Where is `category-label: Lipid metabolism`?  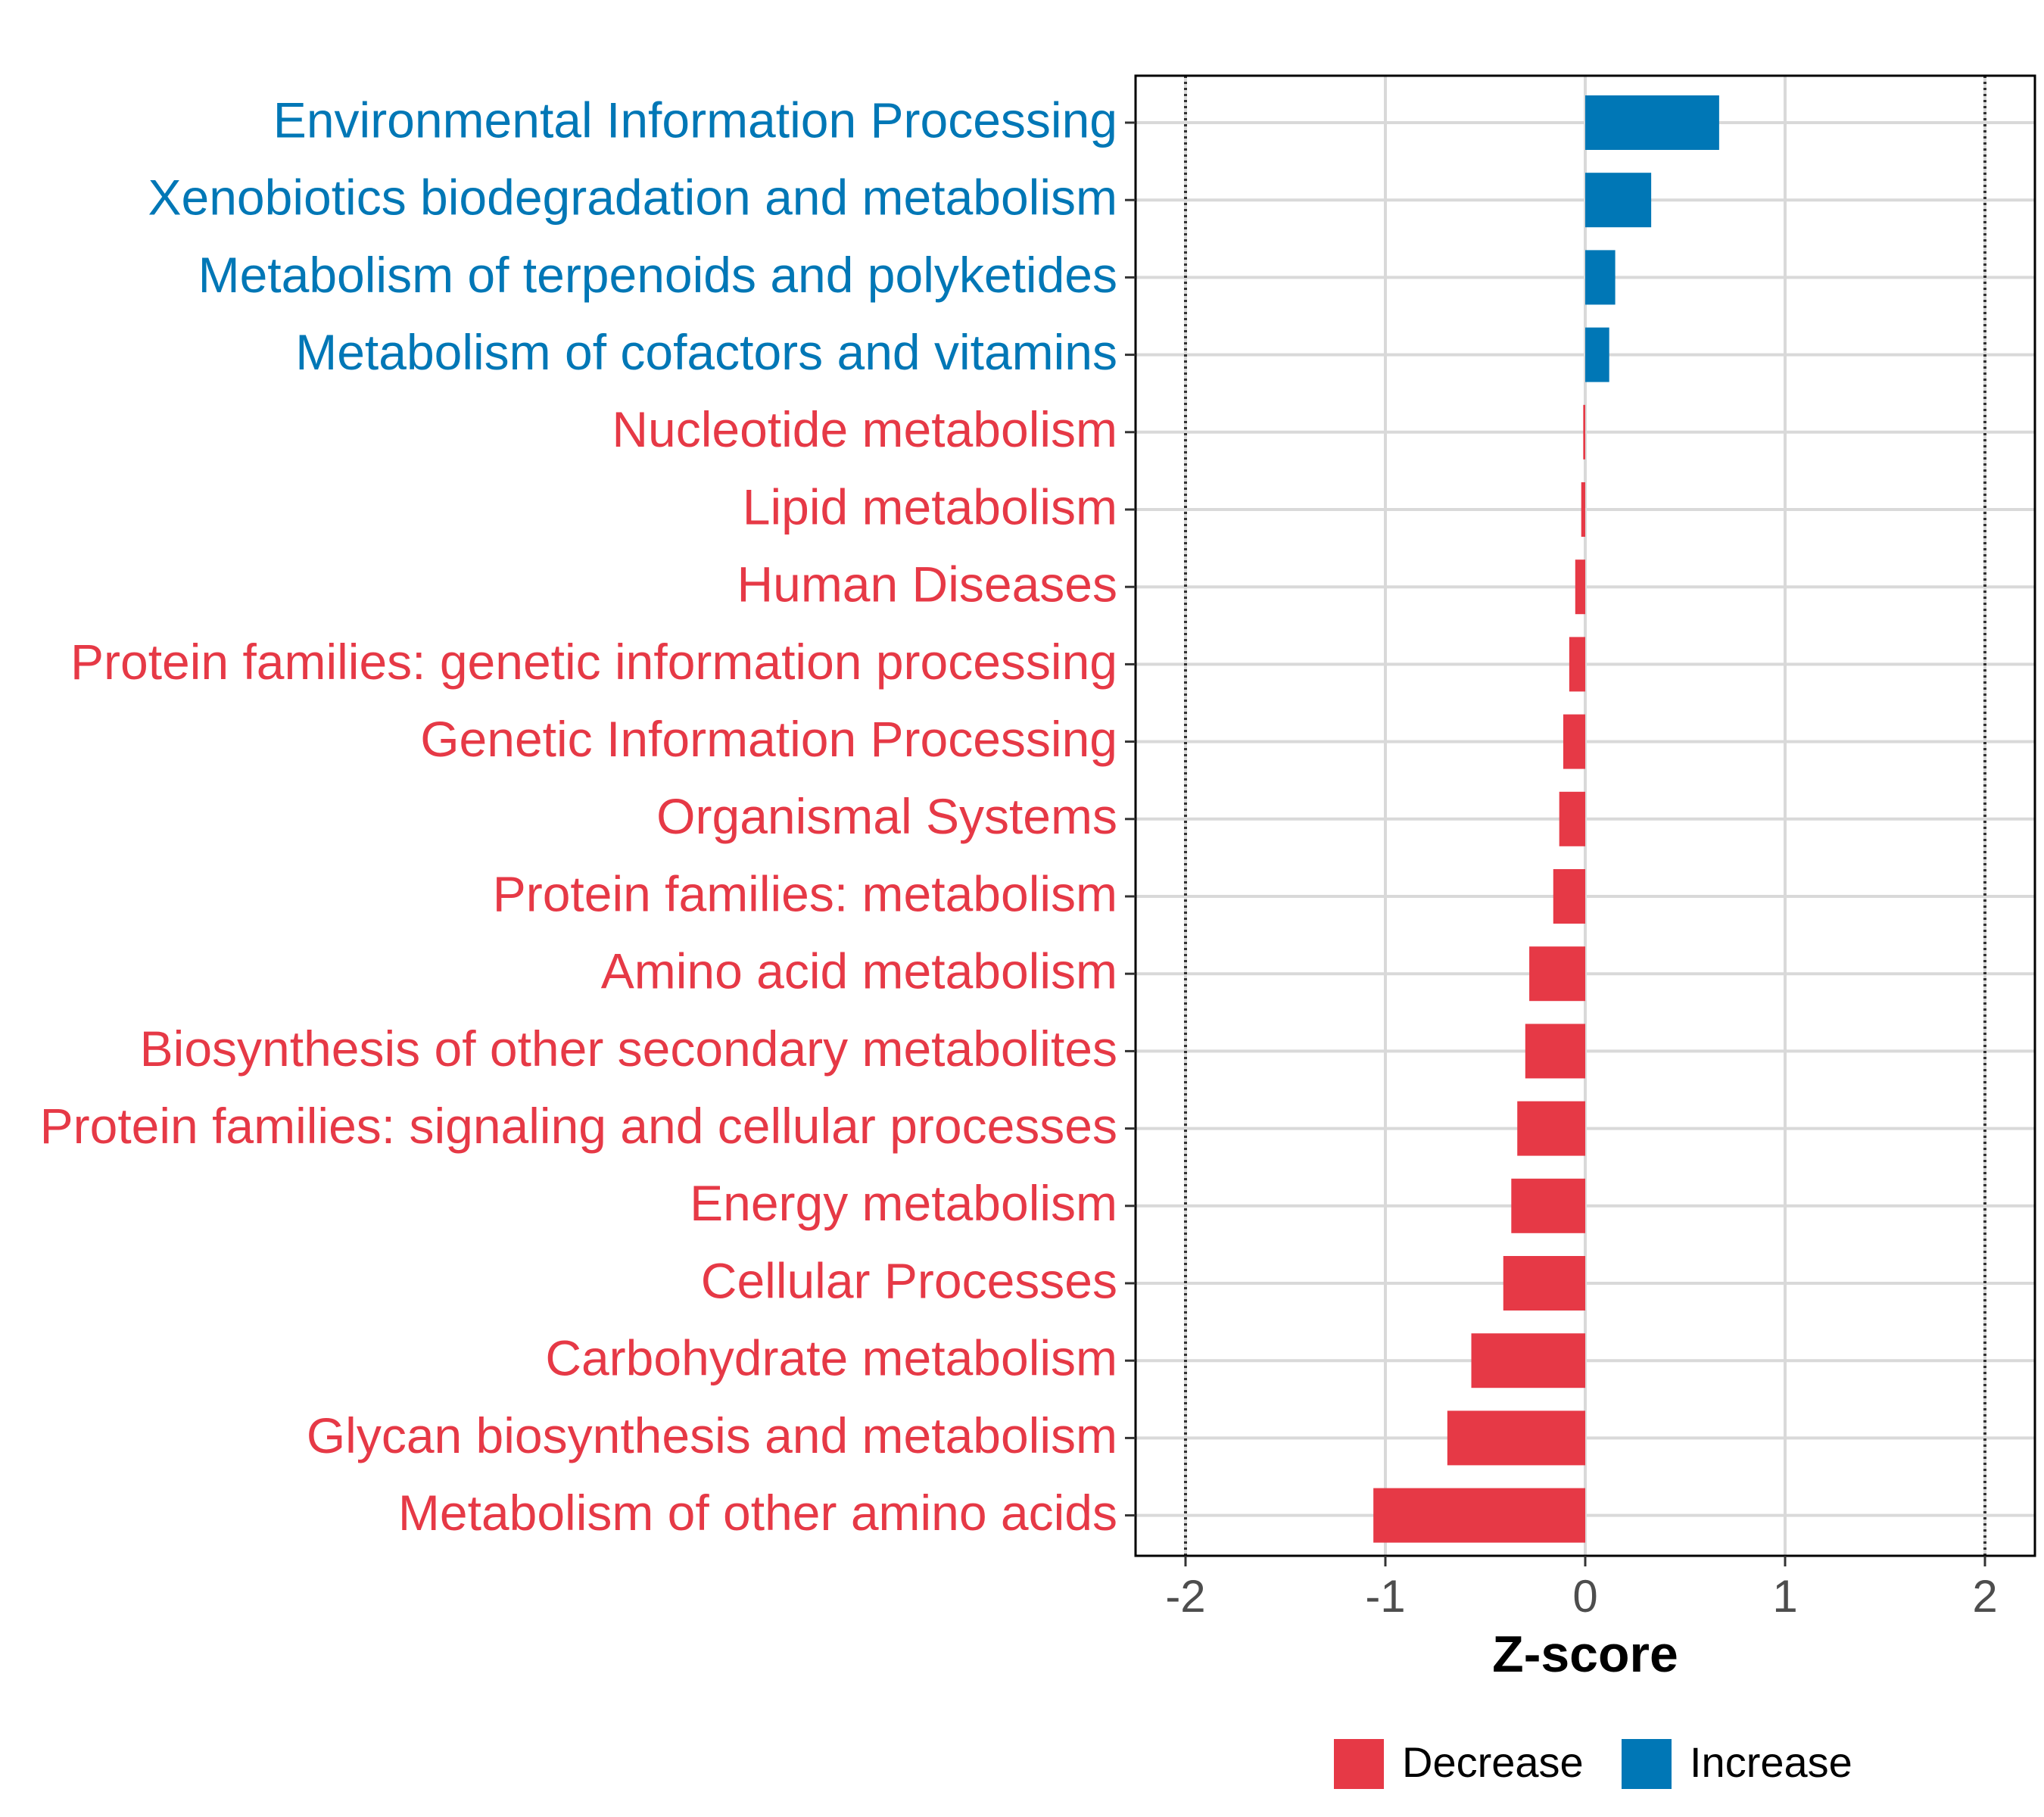 category-label: Lipid metabolism is located at coordinates (930, 506).